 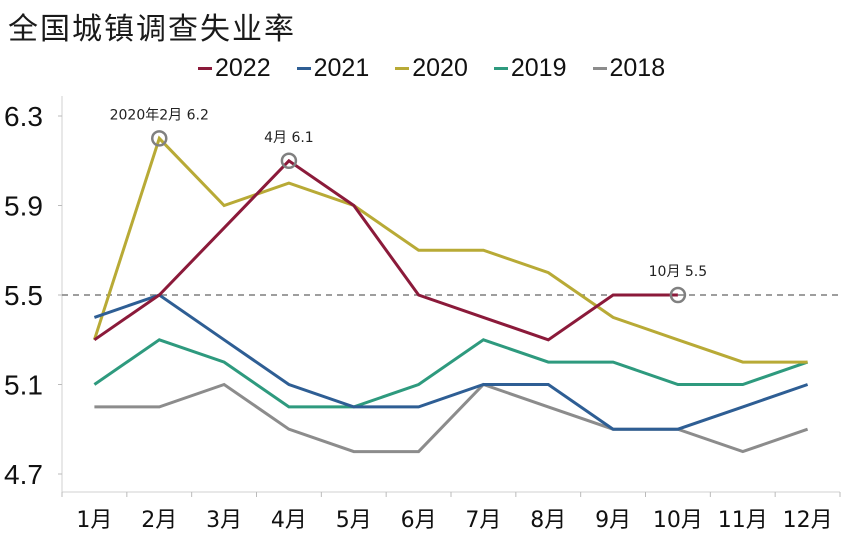 I want to click on legend-label: 2022, so click(x=243, y=68).